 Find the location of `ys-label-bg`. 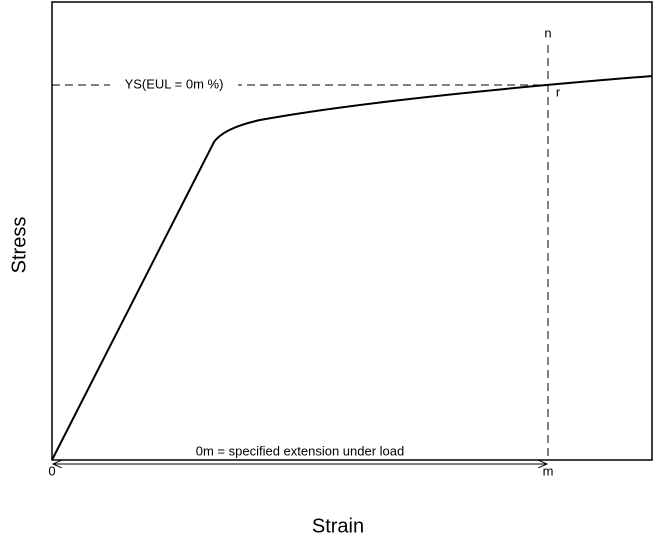

ys-label-bg is located at coordinates (174, 85).